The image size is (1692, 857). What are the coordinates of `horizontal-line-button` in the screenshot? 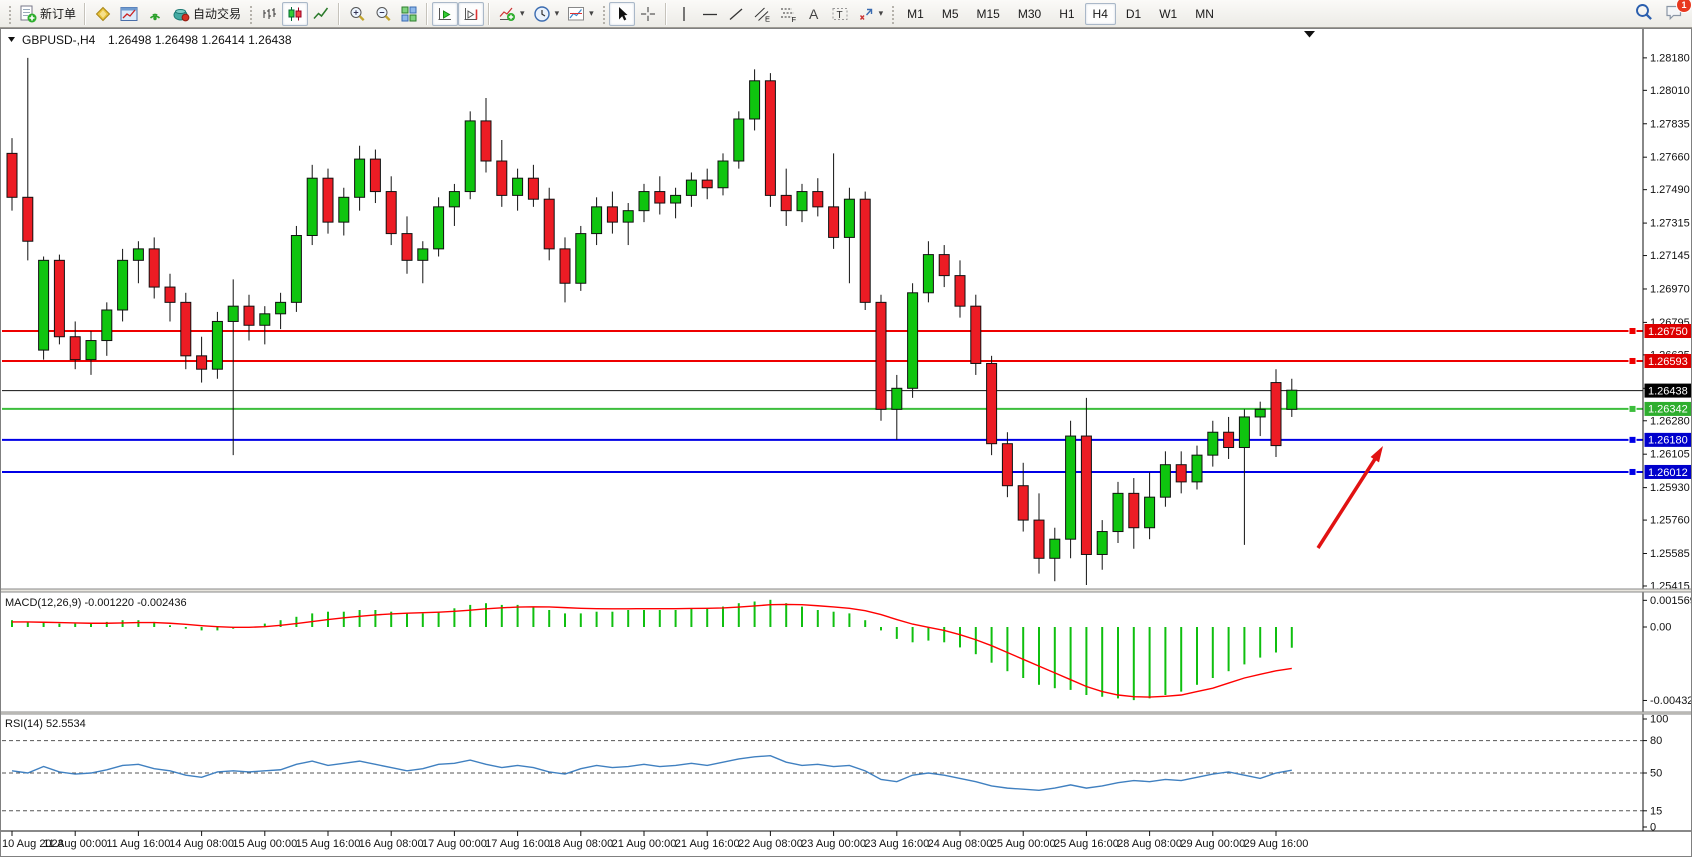 It's located at (710, 14).